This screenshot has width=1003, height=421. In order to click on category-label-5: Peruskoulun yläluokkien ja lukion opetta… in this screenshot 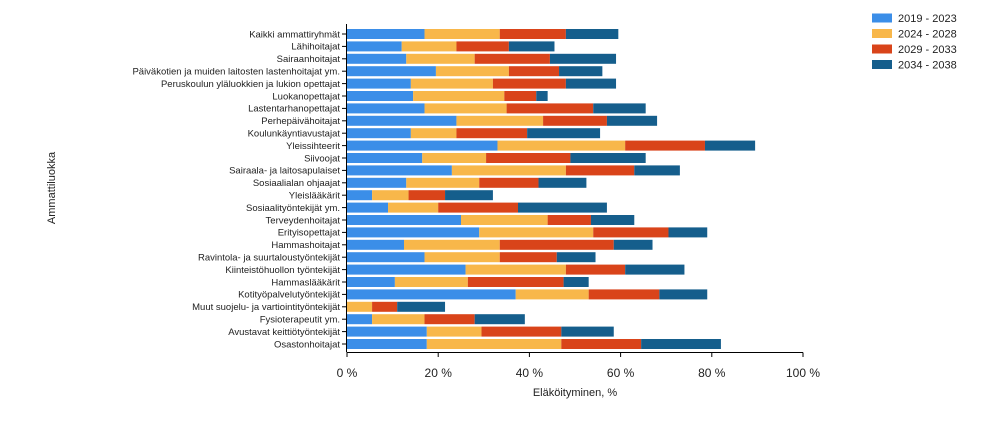, I will do `click(250, 84)`.